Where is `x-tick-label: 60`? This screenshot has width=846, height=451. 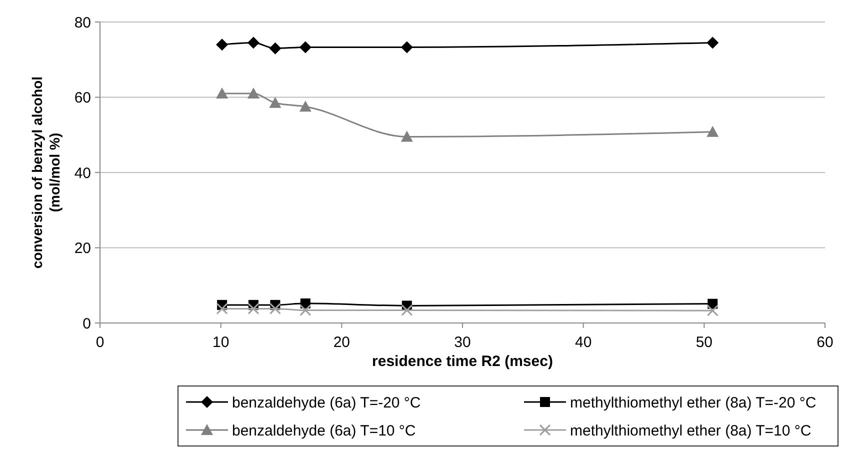
x-tick-label: 60 is located at coordinates (825, 342).